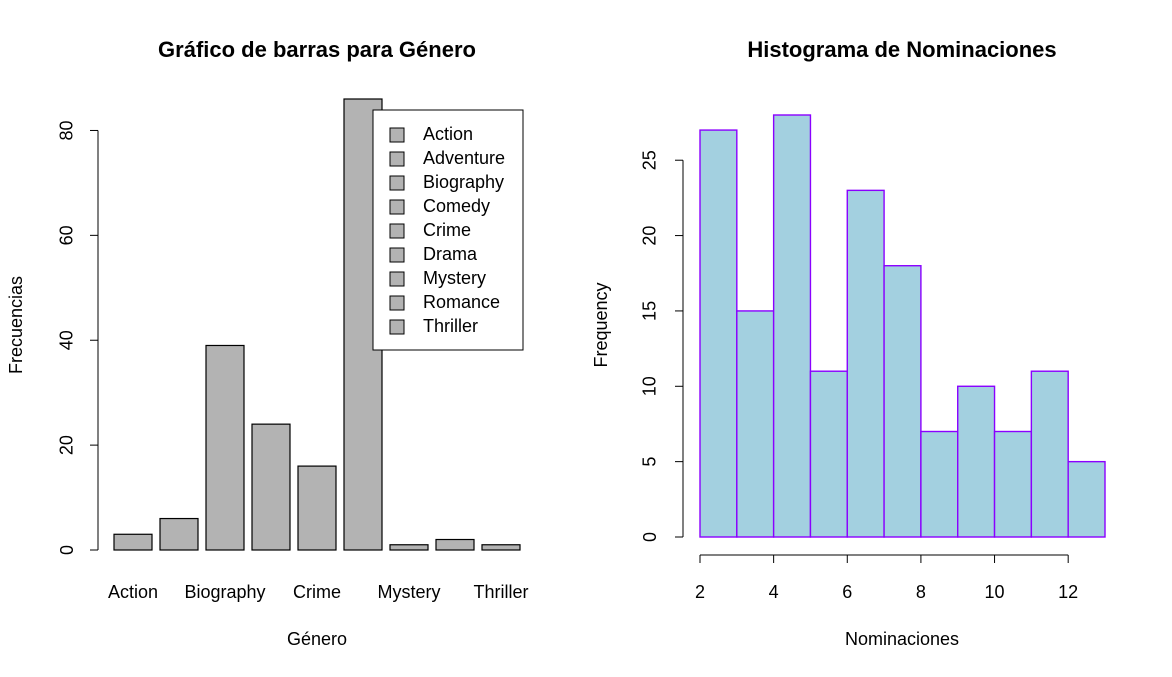 This screenshot has height=677, width=1172. Describe the element at coordinates (67, 340) in the screenshot. I see `bar-y-tick-label: 40` at that location.